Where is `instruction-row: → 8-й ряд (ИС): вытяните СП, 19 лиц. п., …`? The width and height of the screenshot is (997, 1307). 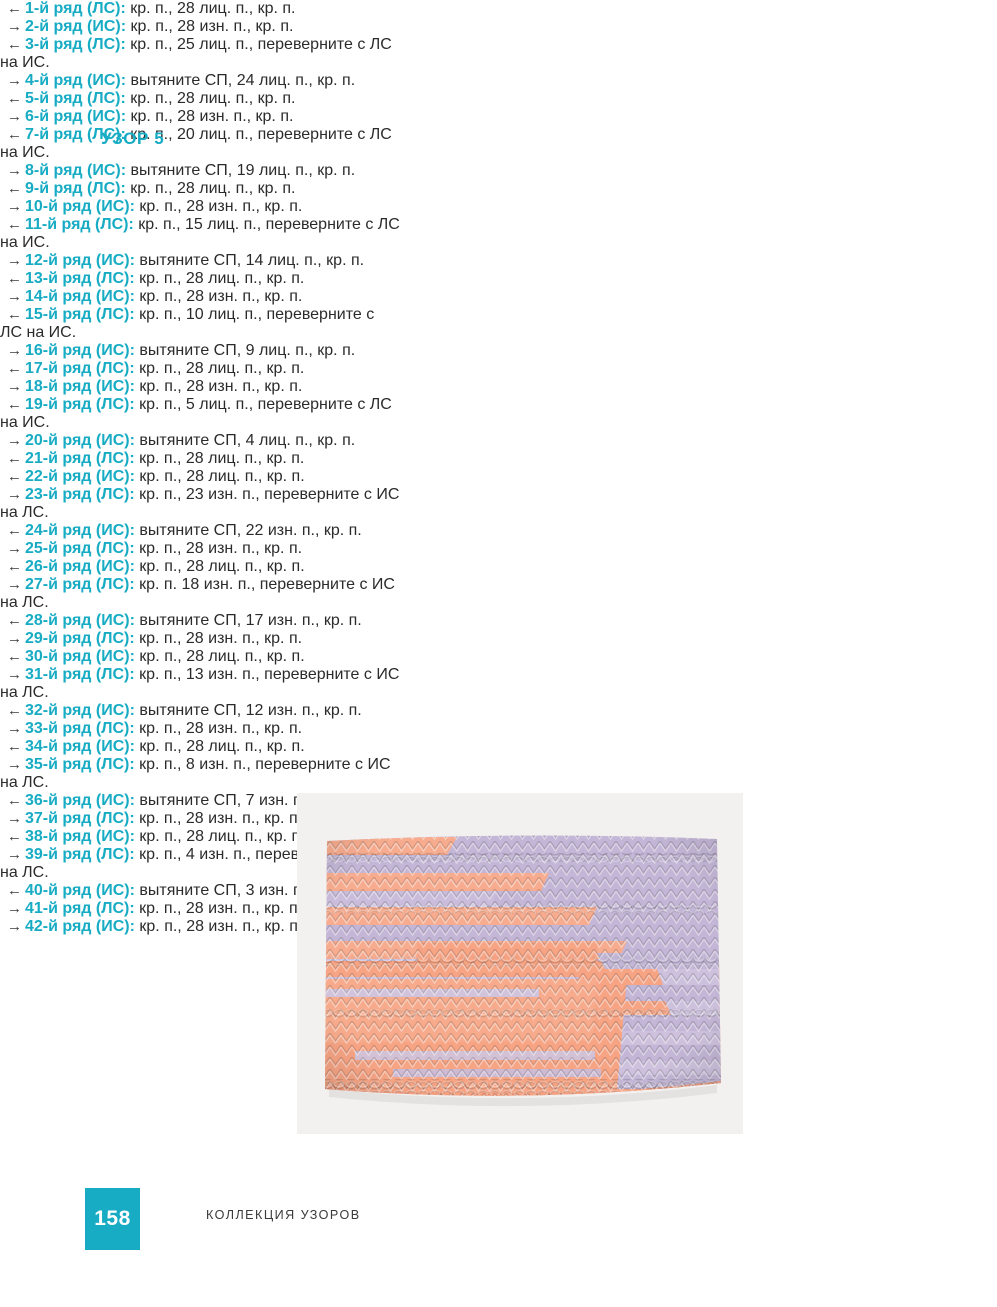 instruction-row: → 8-й ряд (ИС): вытяните СП, 19 лиц. п., … is located at coordinates (200, 171).